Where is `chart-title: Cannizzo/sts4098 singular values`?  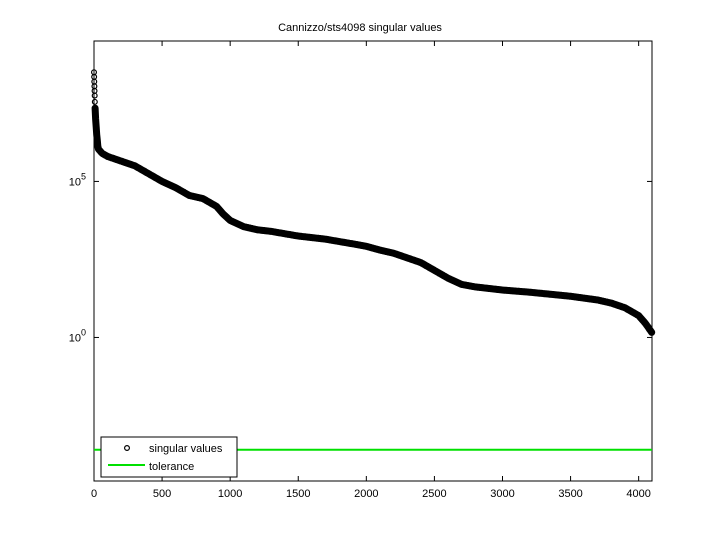 chart-title: Cannizzo/sts4098 singular values is located at coordinates (360, 28).